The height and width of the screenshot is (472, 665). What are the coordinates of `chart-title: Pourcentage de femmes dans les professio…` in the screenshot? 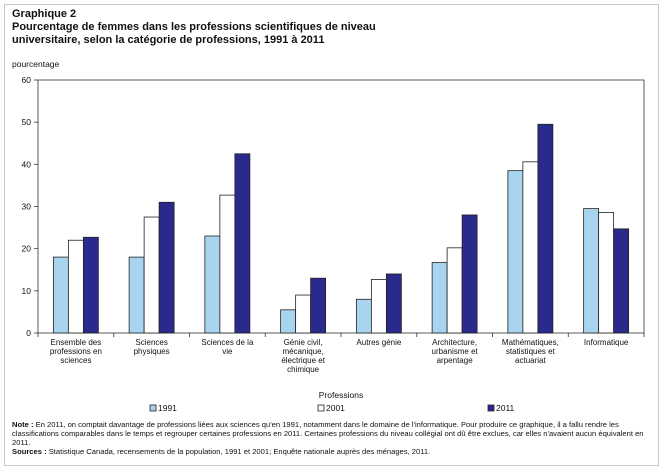 It's located at (194, 33).